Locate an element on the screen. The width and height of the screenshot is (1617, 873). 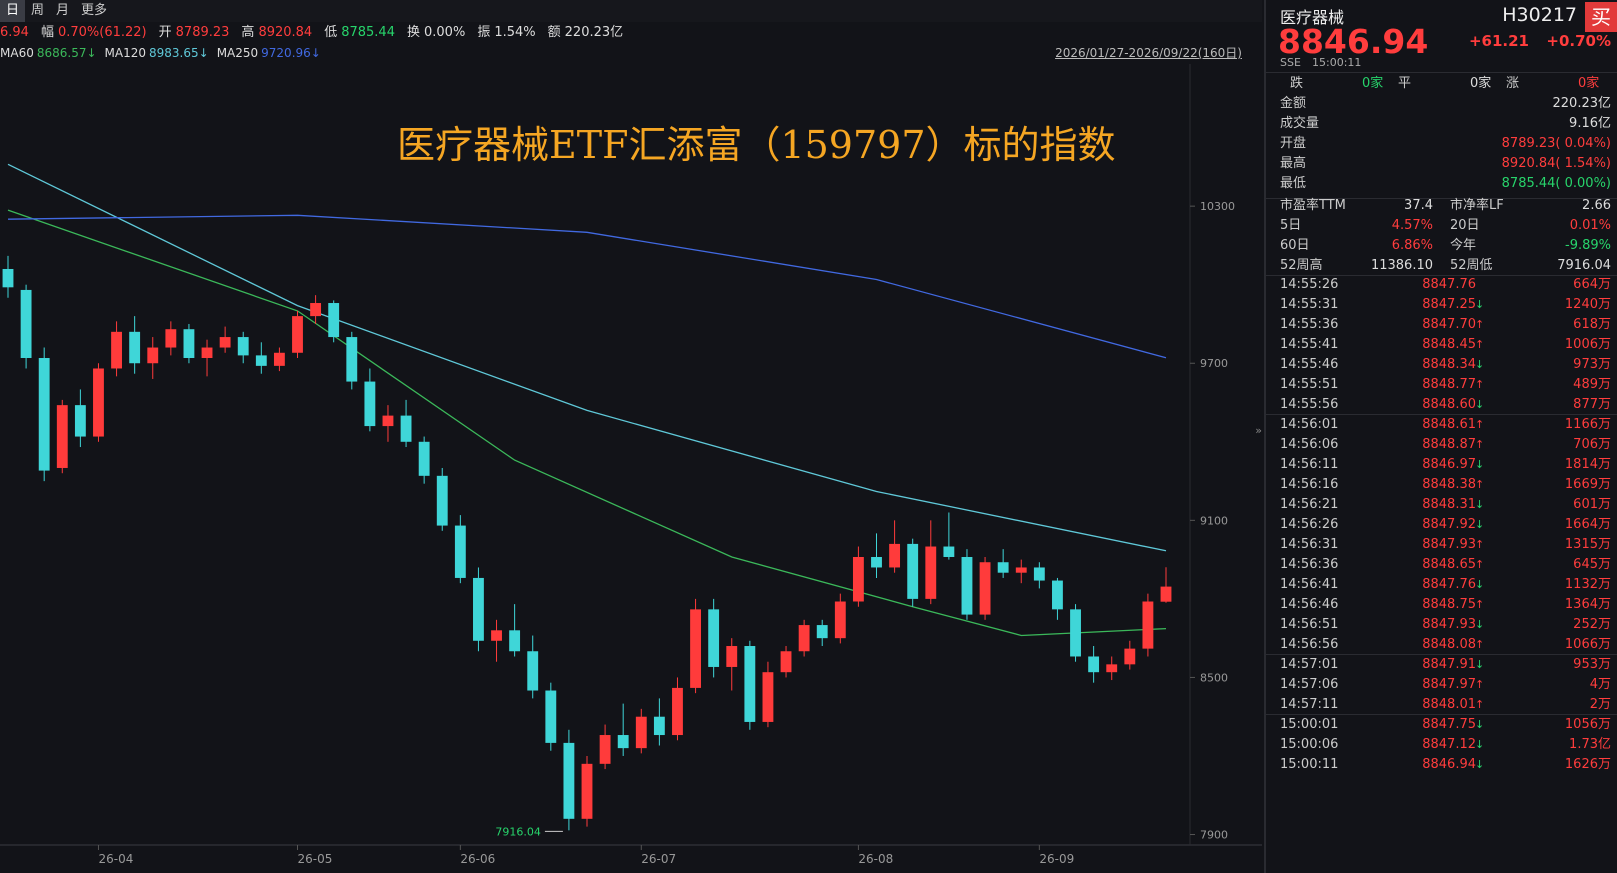
trade-price: 8848.34 is located at coordinates (1449, 364).